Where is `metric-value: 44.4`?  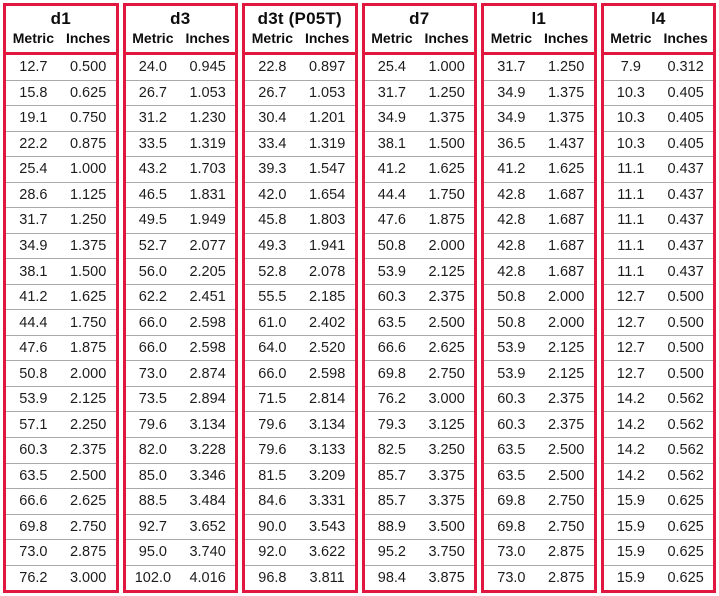
metric-value: 44.4 is located at coordinates (391, 194).